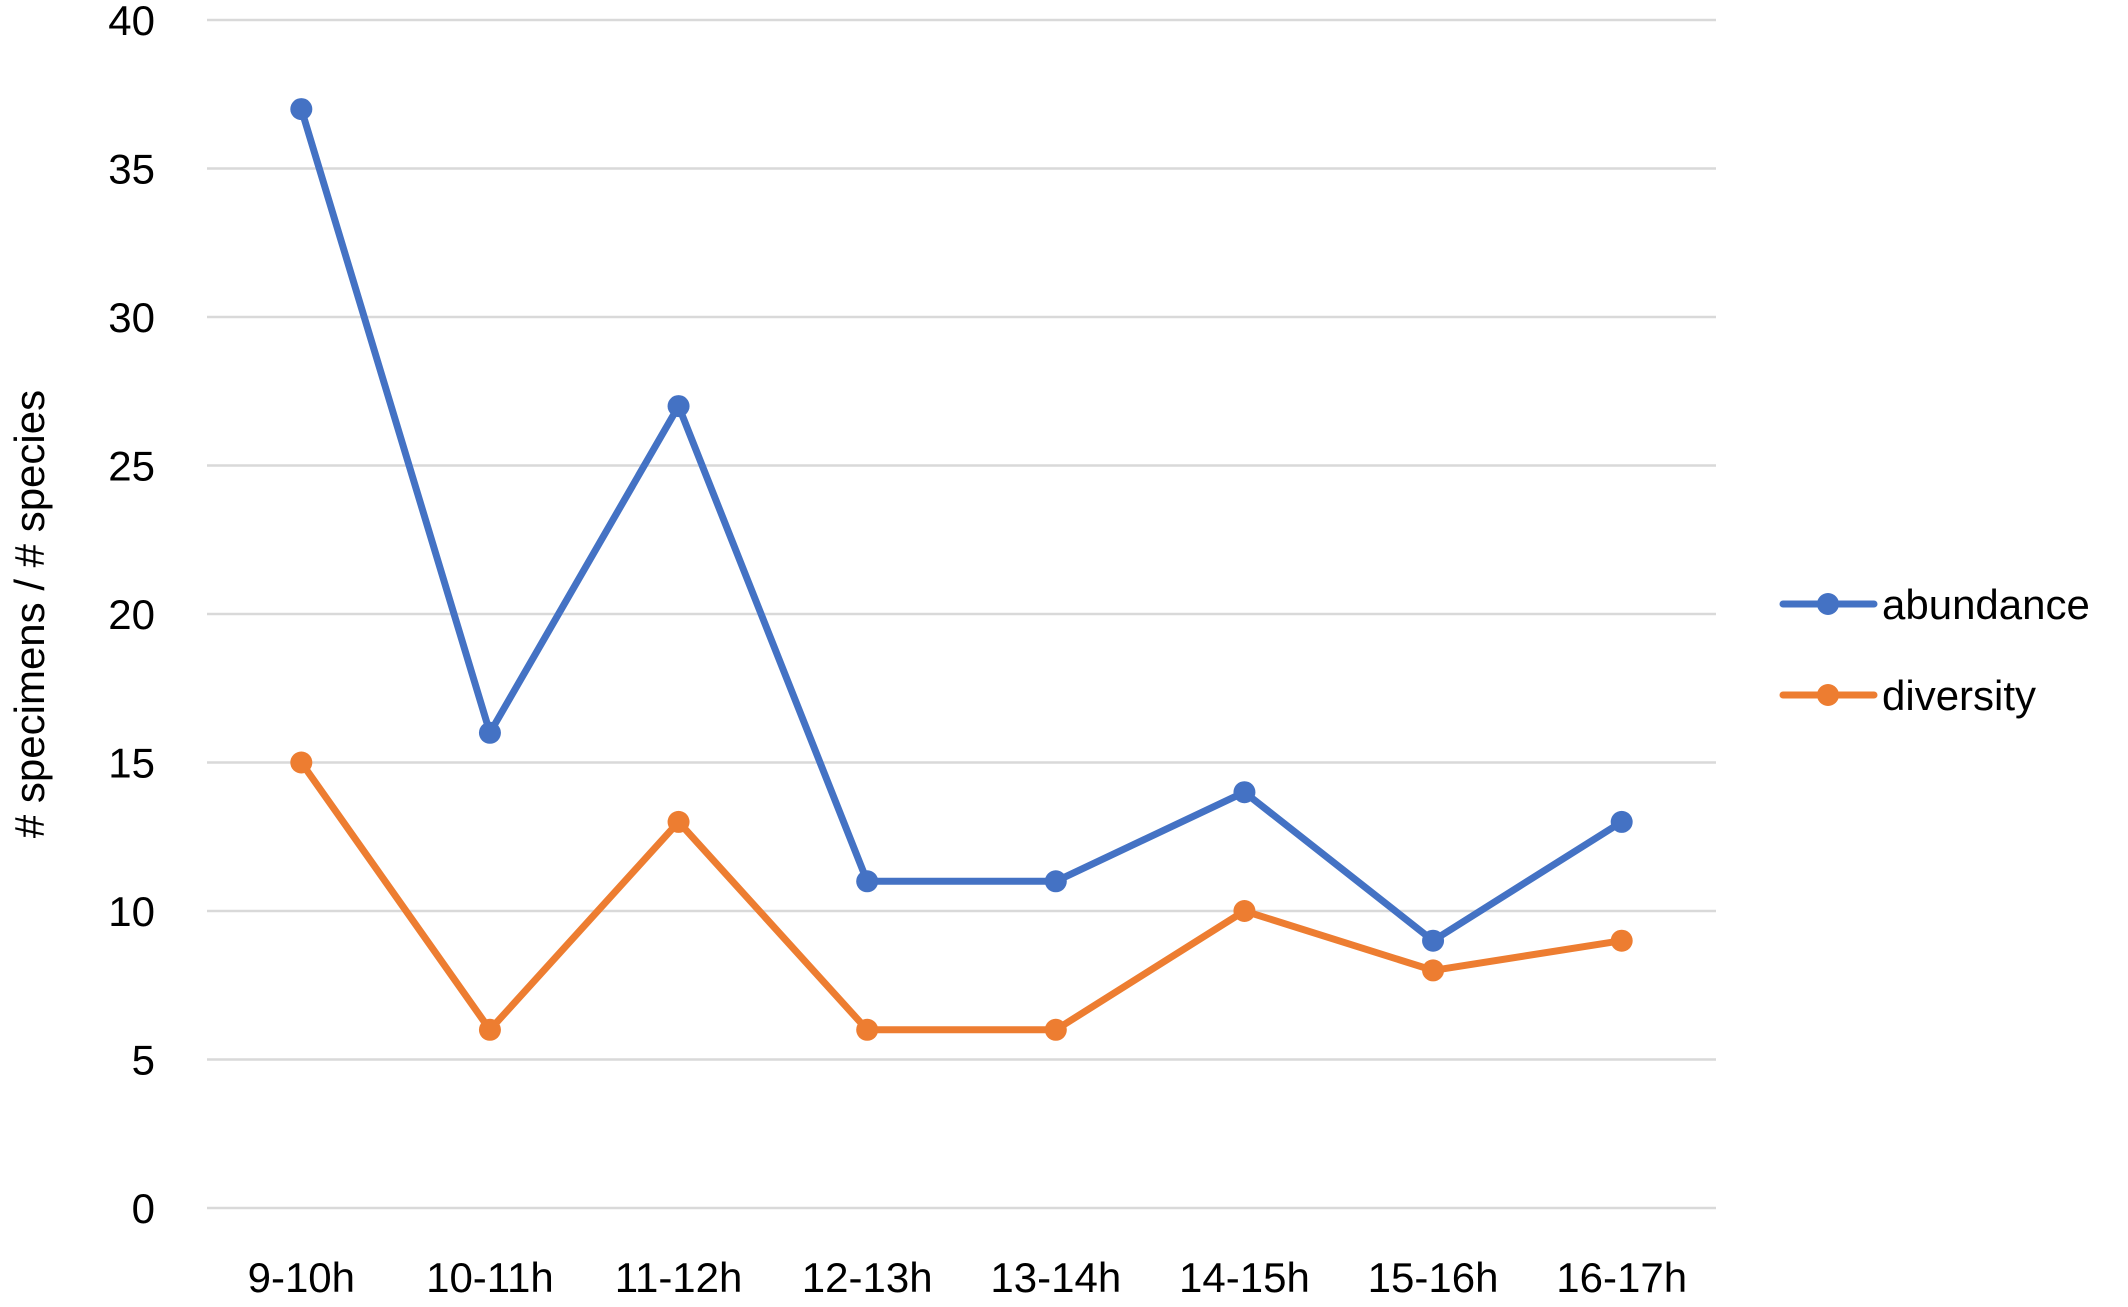  Describe the element at coordinates (131, 763) in the screenshot. I see `y-tick-label: 15` at that location.